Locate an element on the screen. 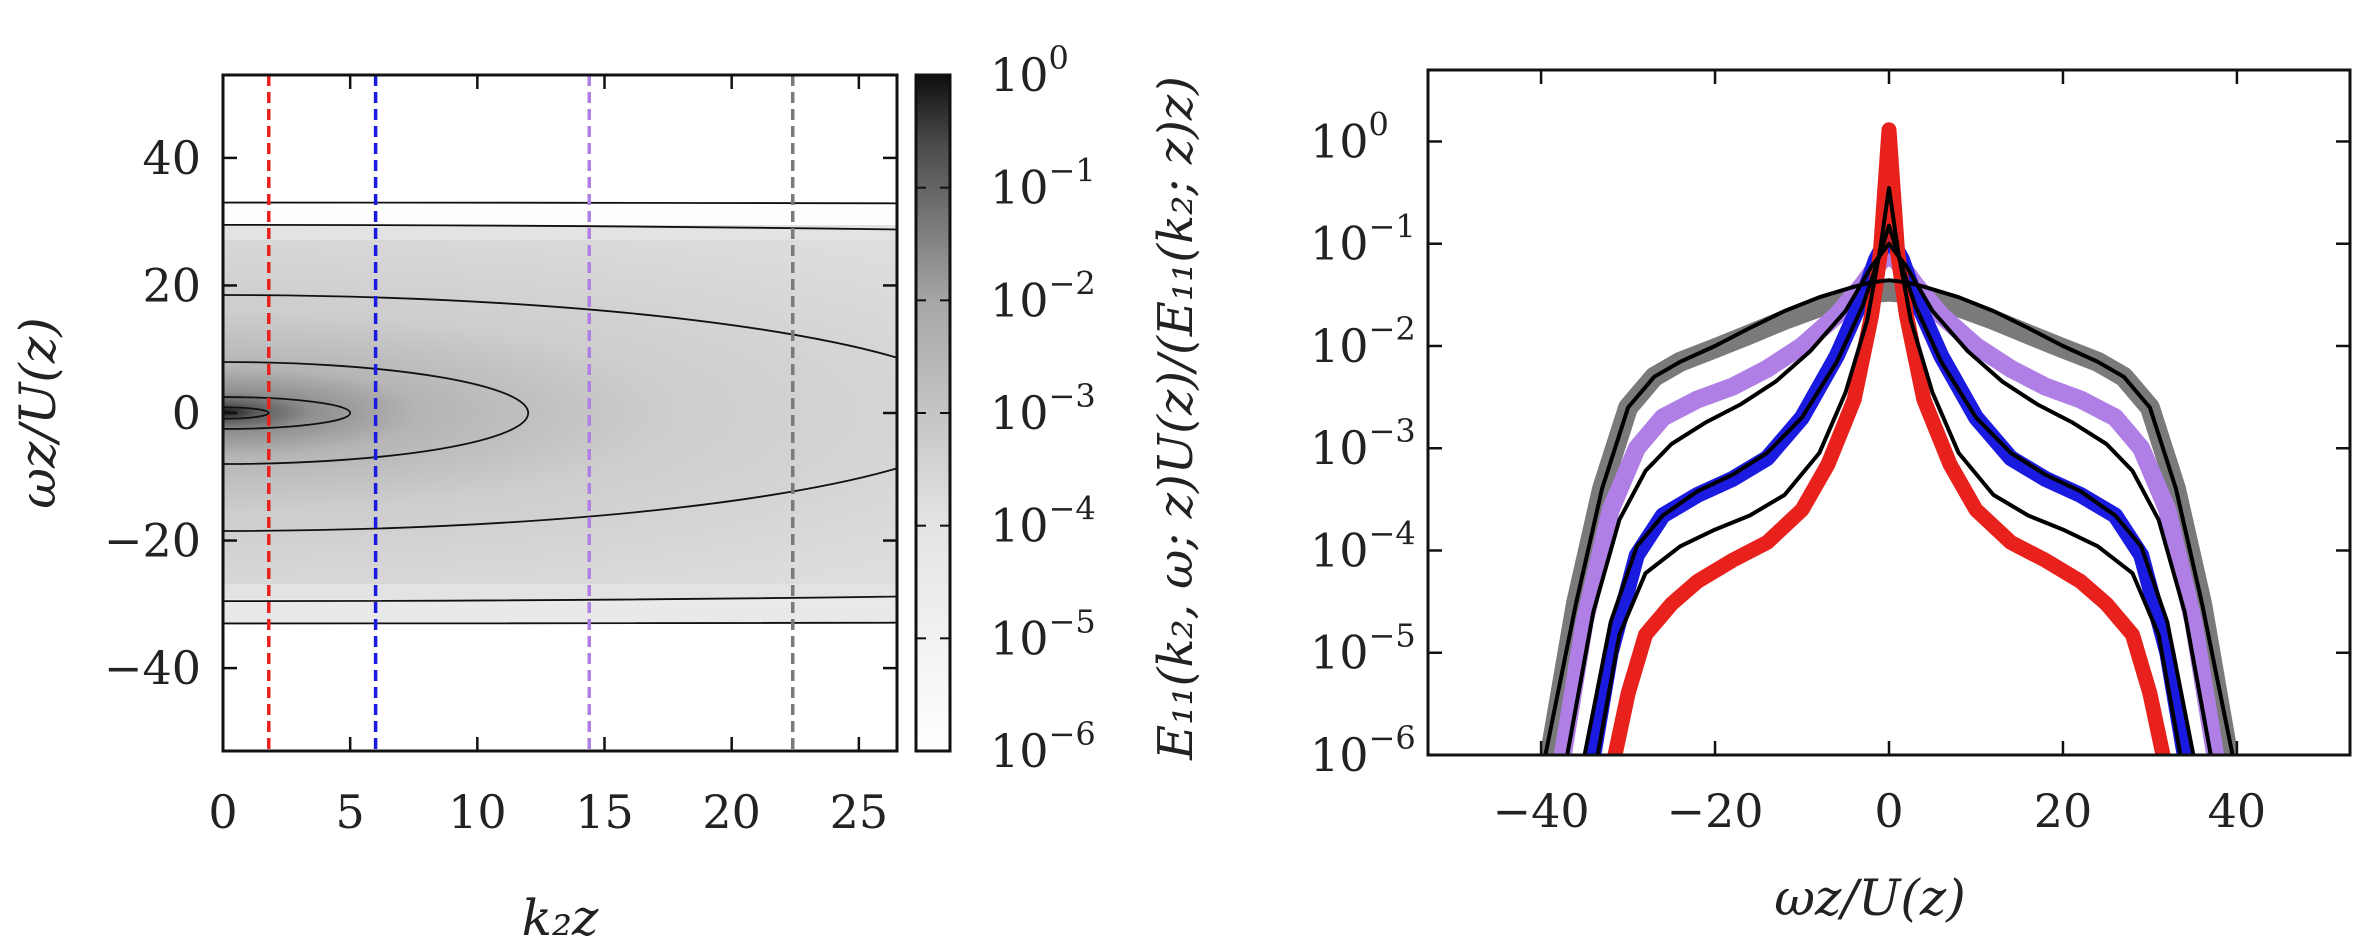  y-tick-label: 0 is located at coordinates (186, 413).